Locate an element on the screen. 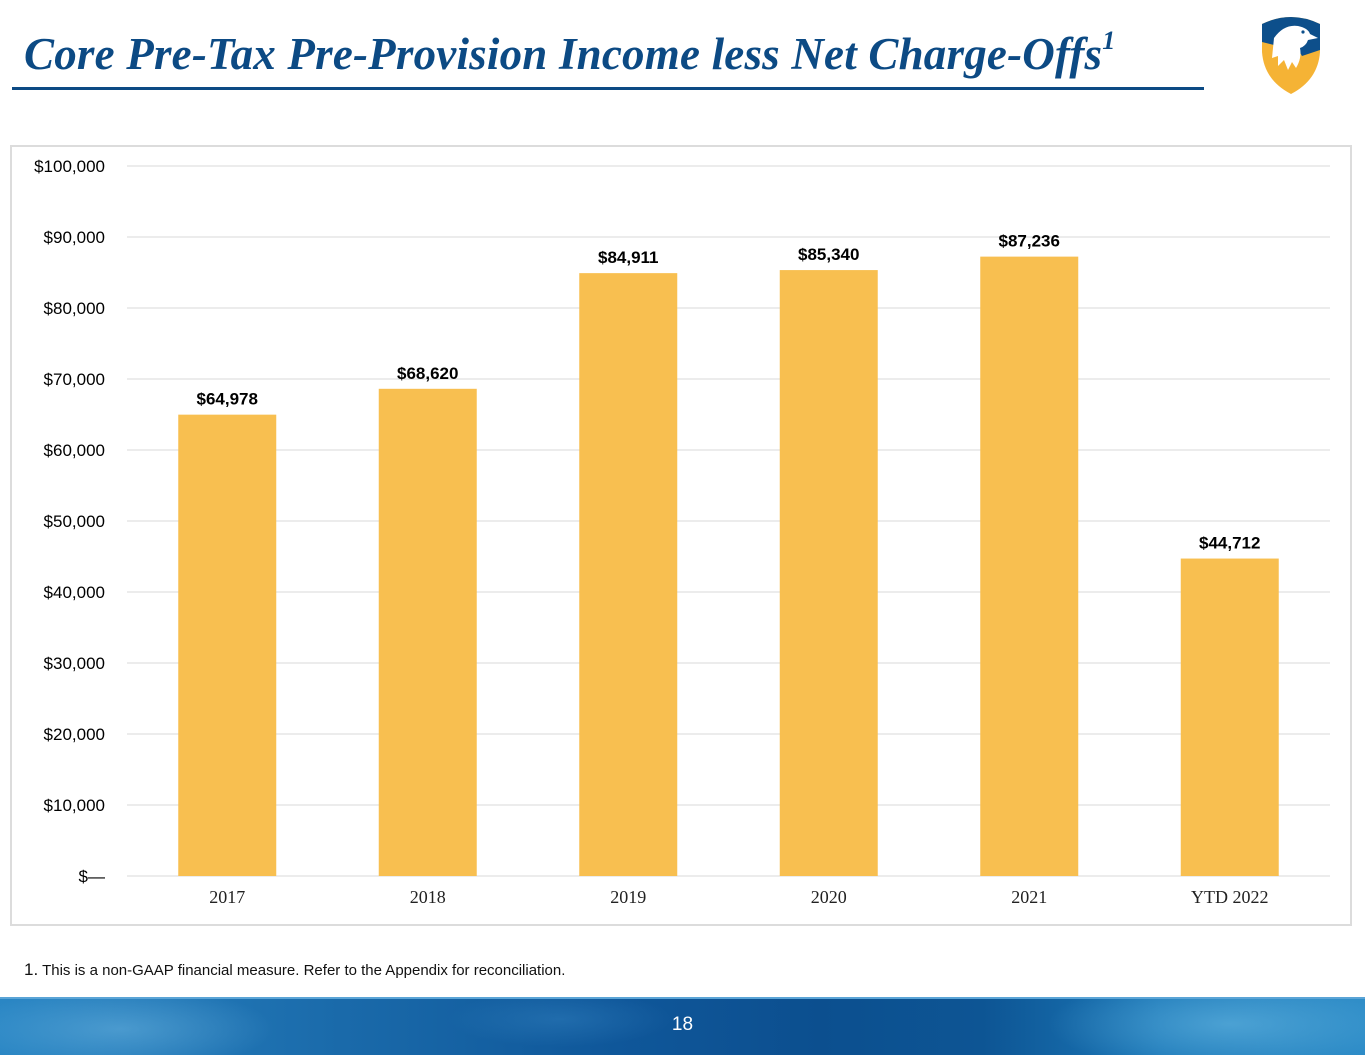 The width and height of the screenshot is (1365, 1055). y-tick-label: $10,000 is located at coordinates (74, 805).